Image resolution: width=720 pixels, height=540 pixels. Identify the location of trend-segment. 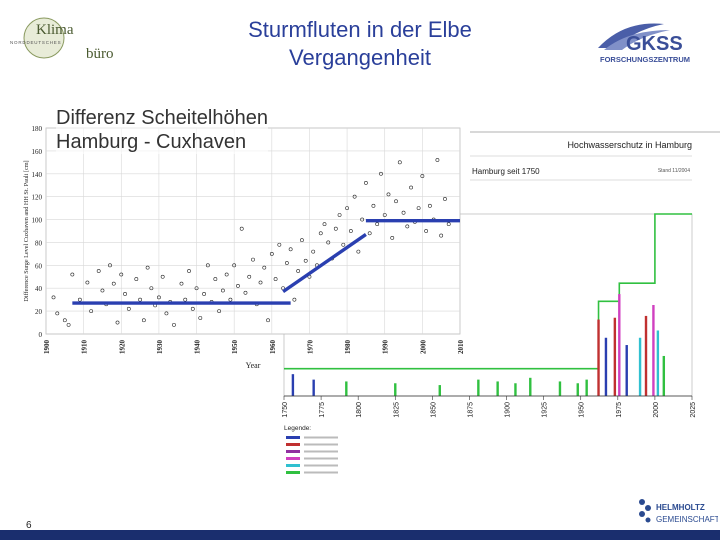
(324, 263).